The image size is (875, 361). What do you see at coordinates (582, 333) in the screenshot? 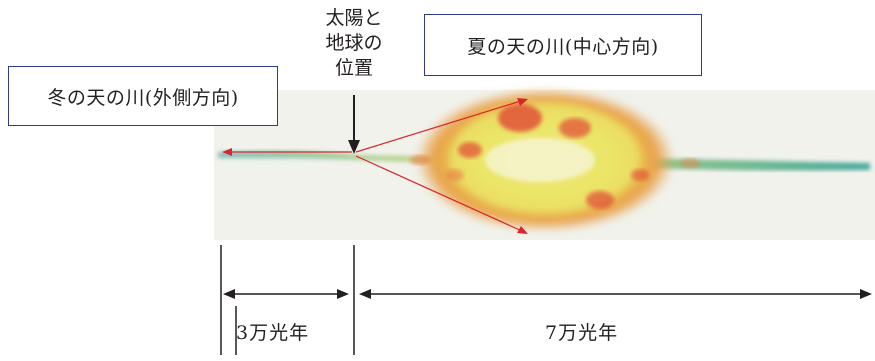
I see `distance-label-right: 7万光年` at bounding box center [582, 333].